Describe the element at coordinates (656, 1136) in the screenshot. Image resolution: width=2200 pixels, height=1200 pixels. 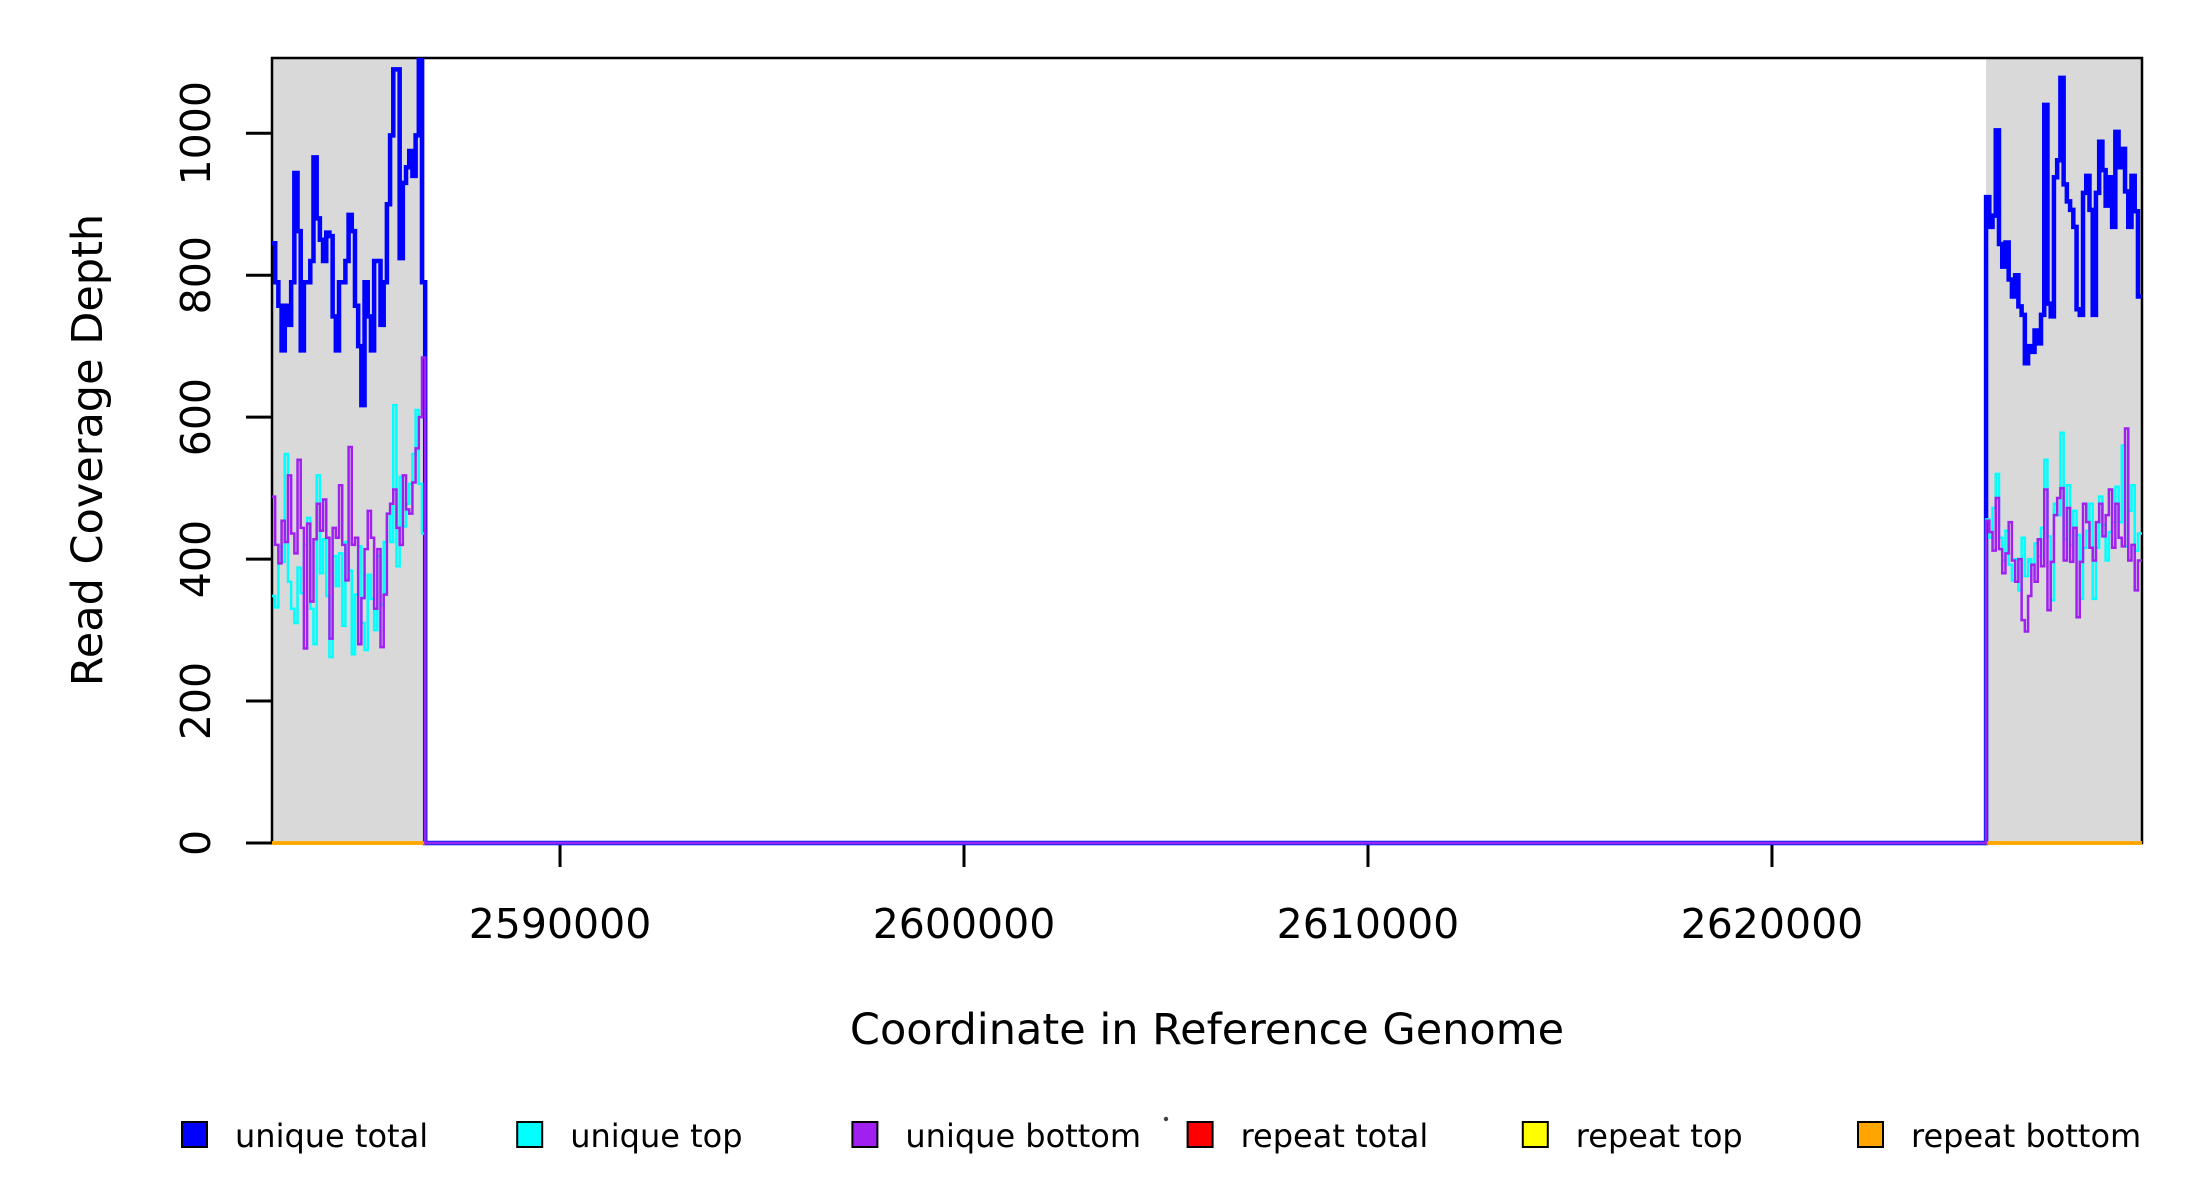
I see `legend-label-unique-top: unique top` at that location.